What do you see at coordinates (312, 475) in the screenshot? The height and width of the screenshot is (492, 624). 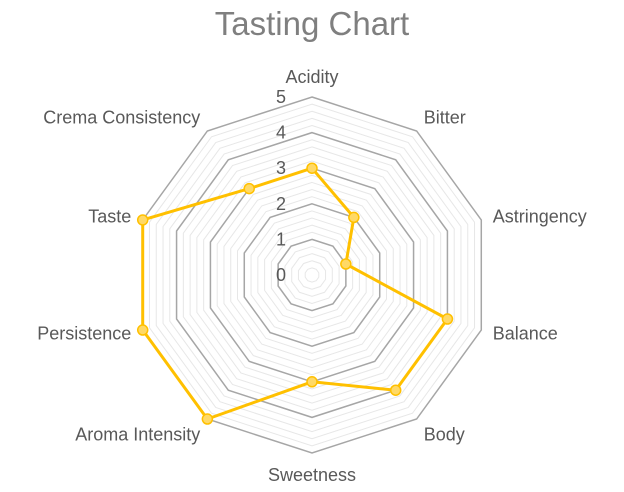 I see `category-label: Sweetness` at bounding box center [312, 475].